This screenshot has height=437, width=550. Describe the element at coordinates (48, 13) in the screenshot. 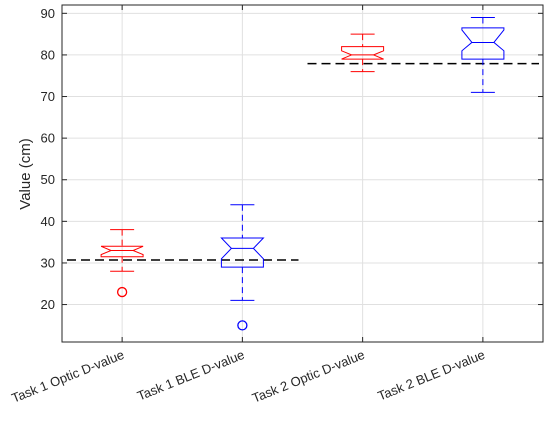

I see `y-tick-label: 90` at that location.